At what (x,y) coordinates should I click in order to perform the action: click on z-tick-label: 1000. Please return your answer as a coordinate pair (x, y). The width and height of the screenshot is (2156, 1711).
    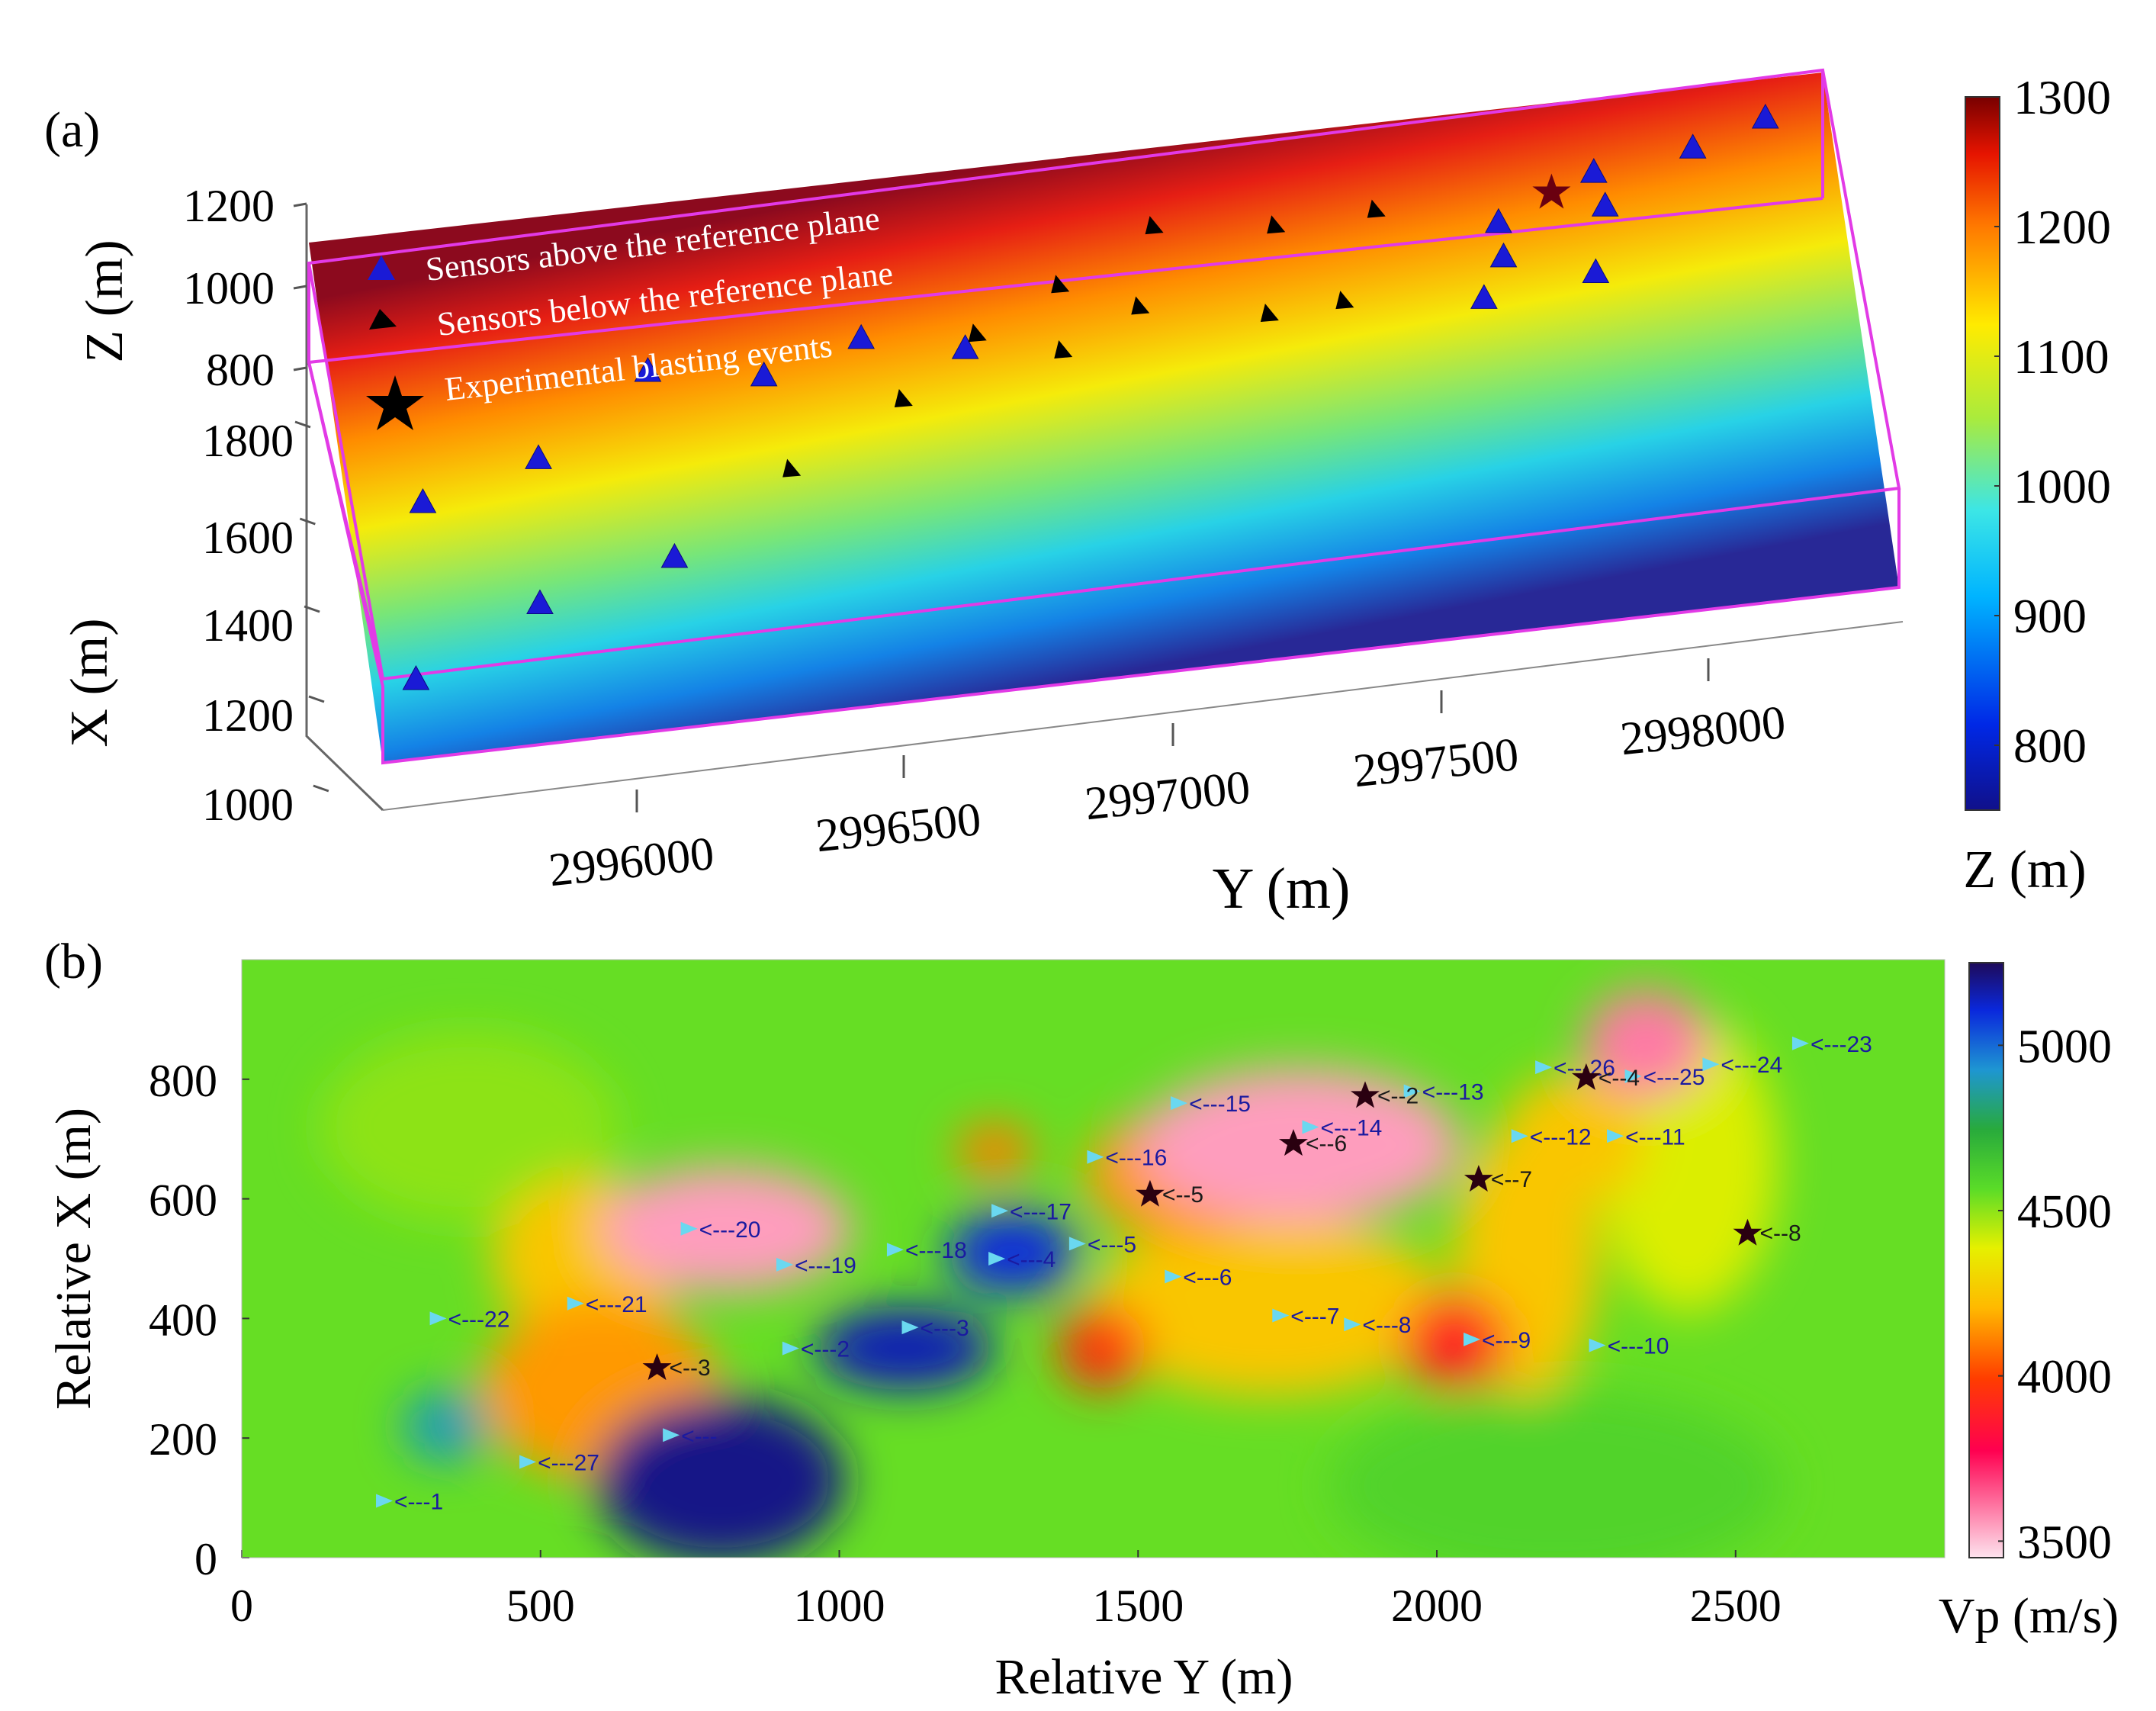
    Looking at the image, I should click on (229, 288).